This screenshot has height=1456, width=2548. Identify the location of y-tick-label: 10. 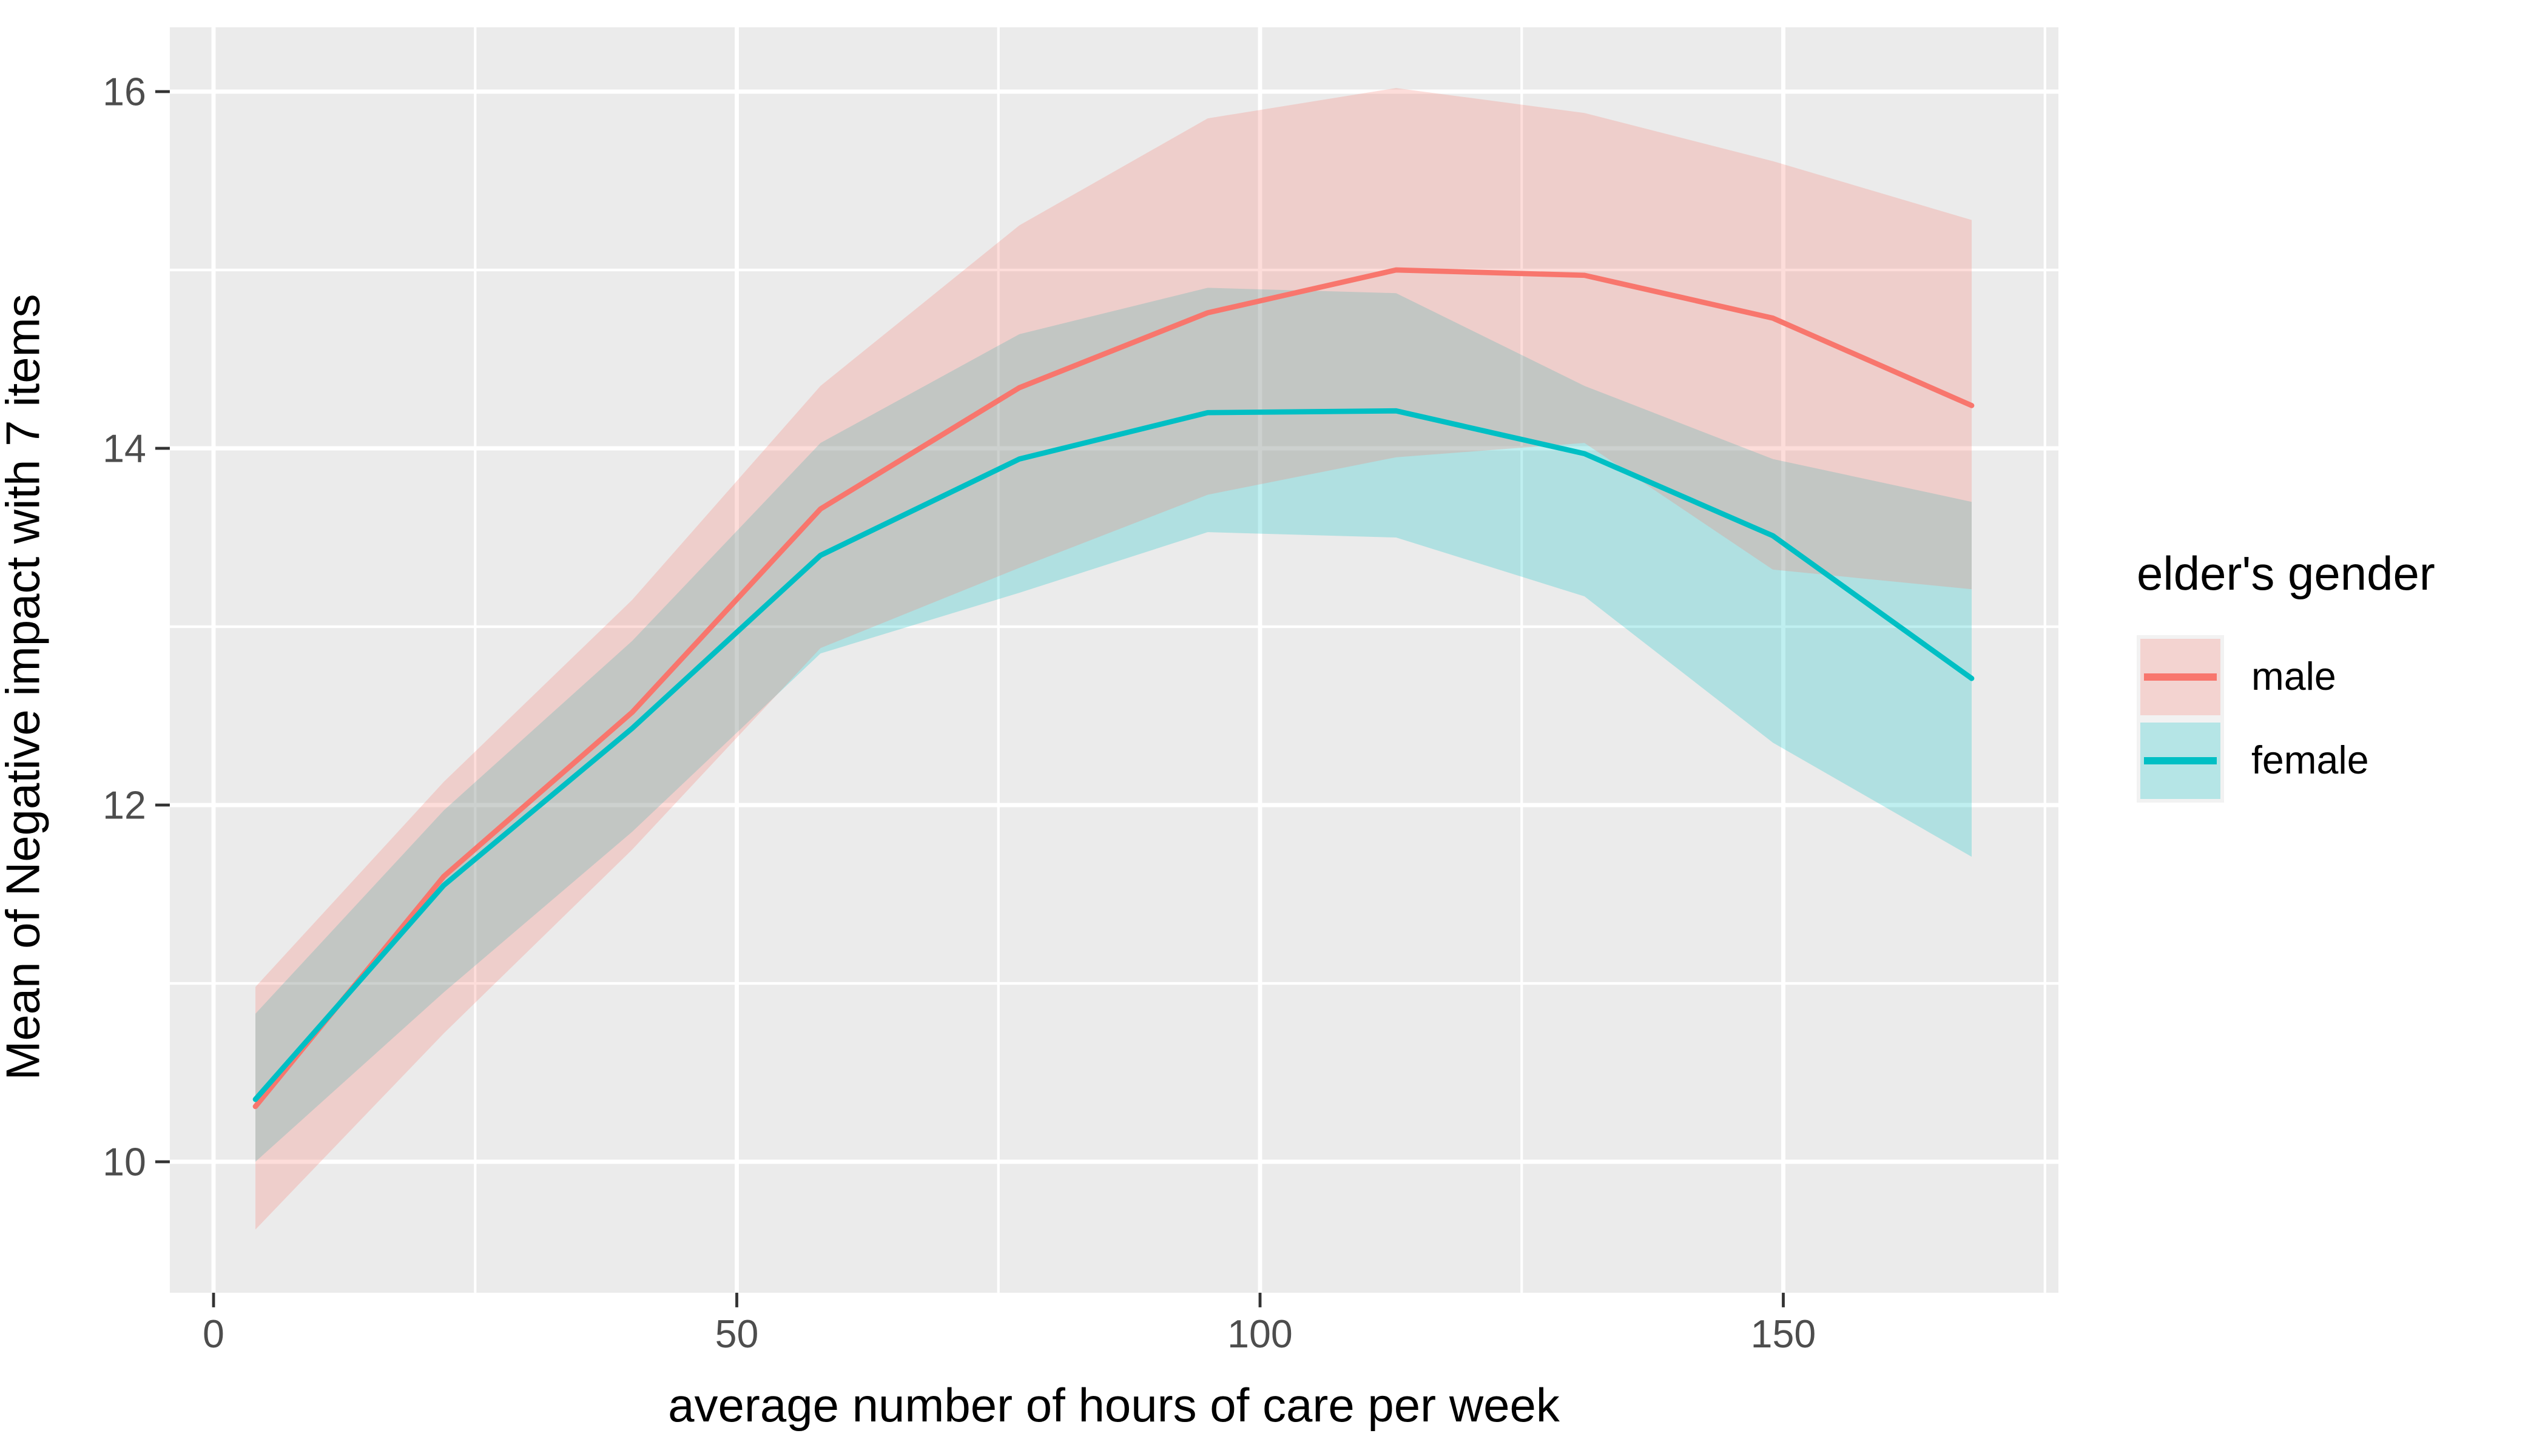
(124, 1162).